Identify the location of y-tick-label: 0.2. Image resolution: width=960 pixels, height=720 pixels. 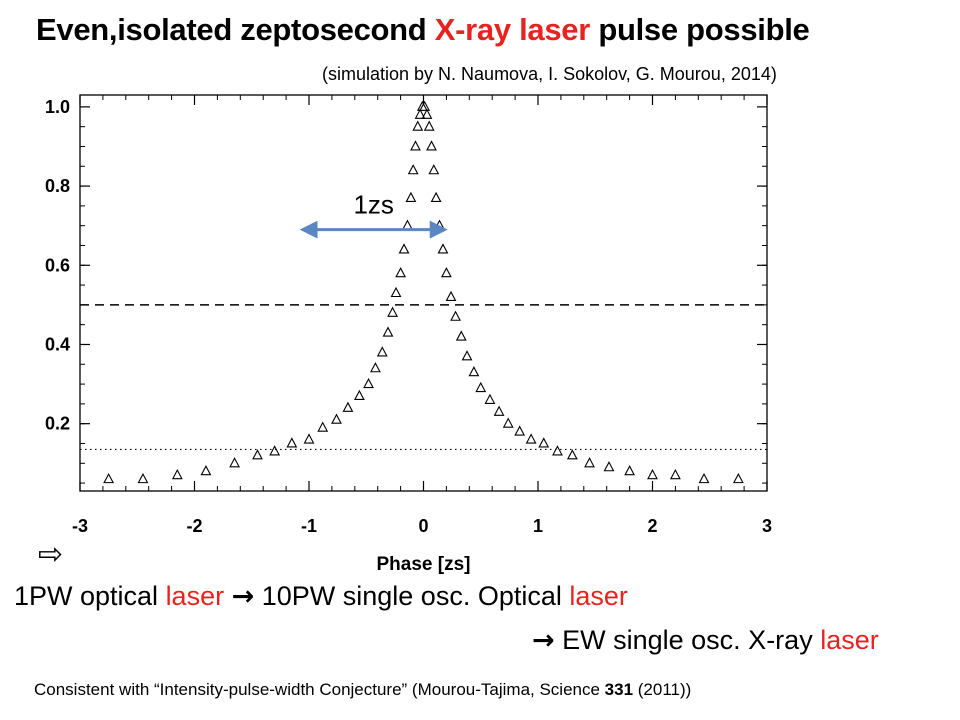
(57, 424).